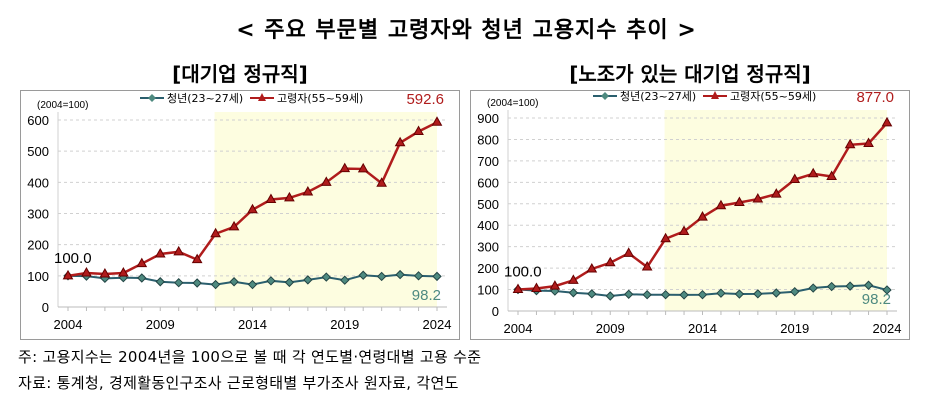 The image size is (933, 412). What do you see at coordinates (876, 299) in the screenshot?
I see `chart-2-youth-end-label: 98.2` at bounding box center [876, 299].